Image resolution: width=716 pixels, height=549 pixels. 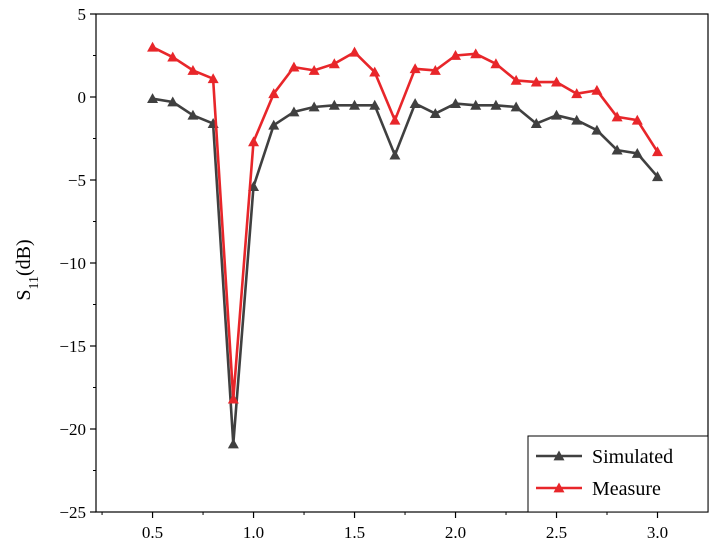 What do you see at coordinates (72, 263) in the screenshot?
I see `y-tick-label: −10` at bounding box center [72, 263].